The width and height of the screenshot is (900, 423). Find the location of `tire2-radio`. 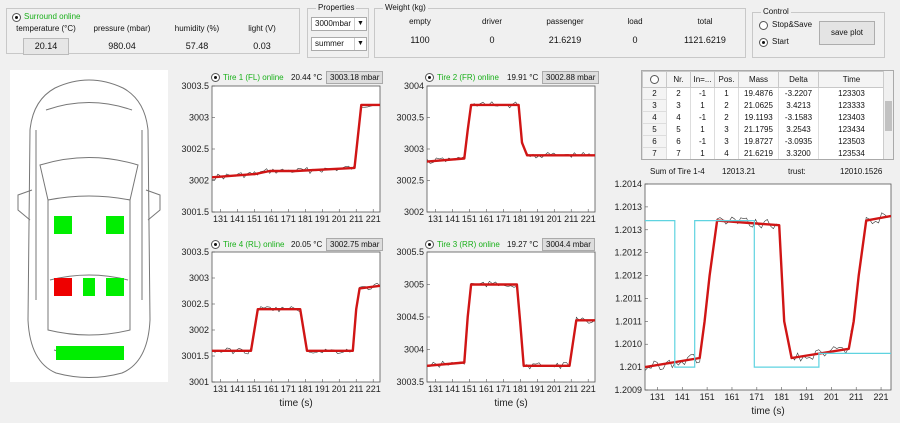

tire2-radio is located at coordinates (429, 77).